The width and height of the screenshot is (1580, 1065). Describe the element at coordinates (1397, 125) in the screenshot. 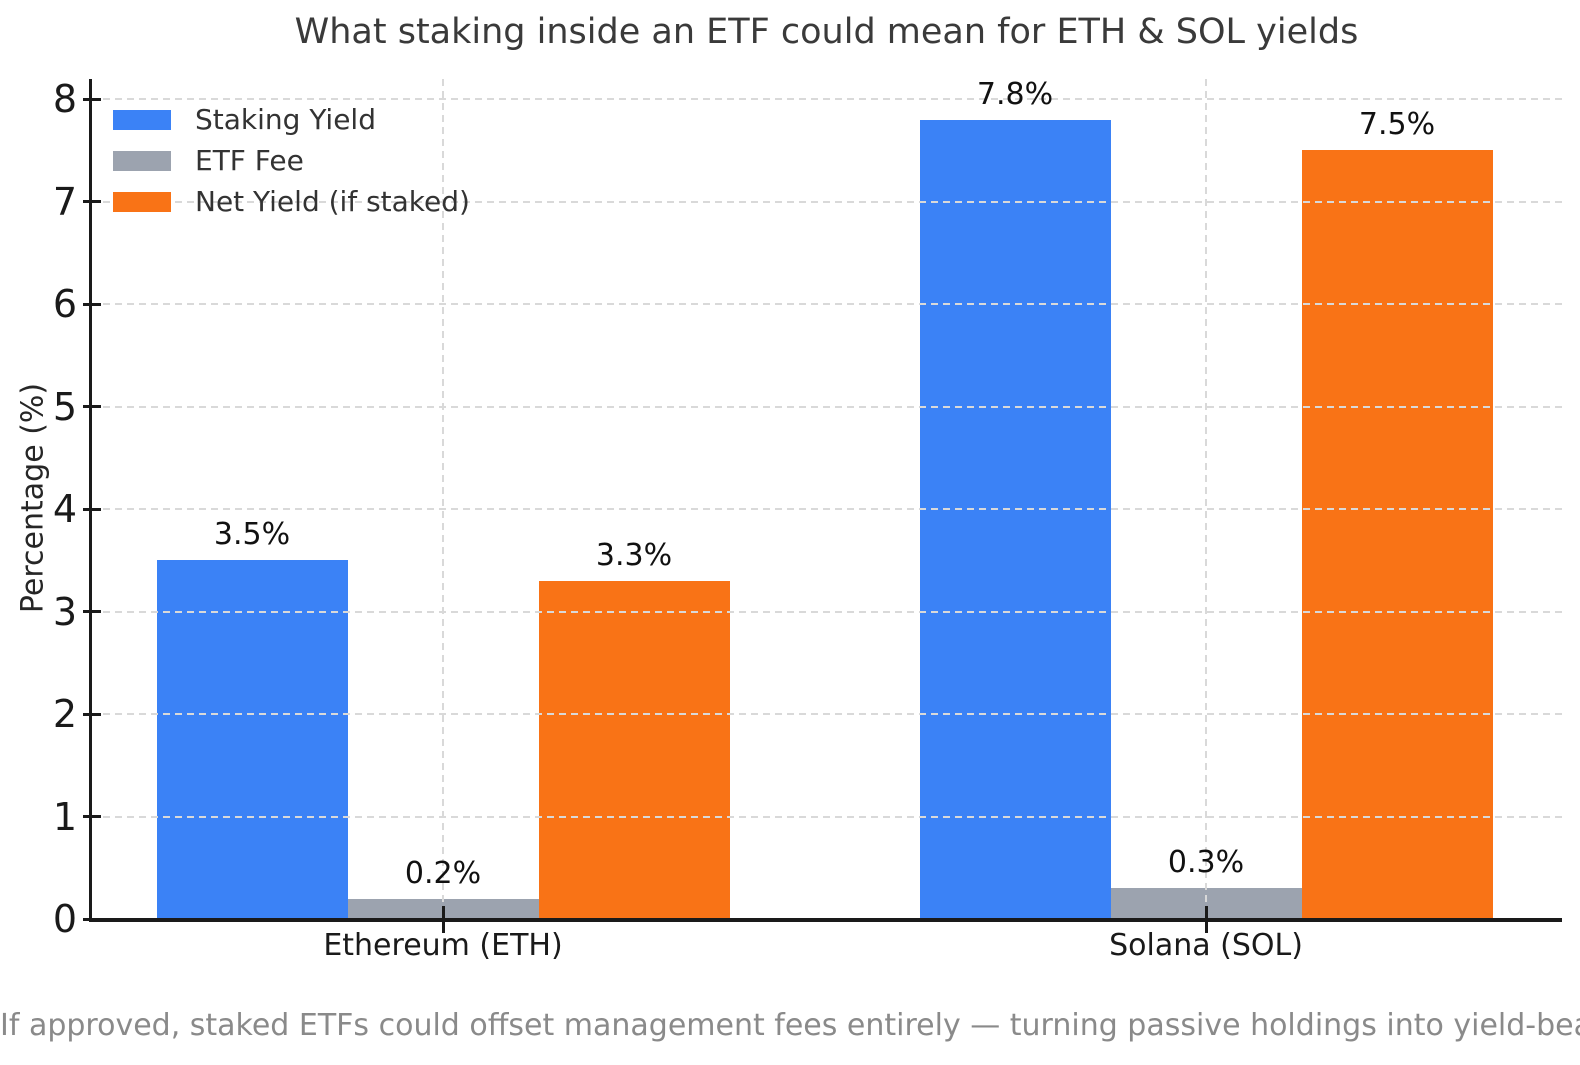

I see `bar-value-label: 7.5%` at that location.